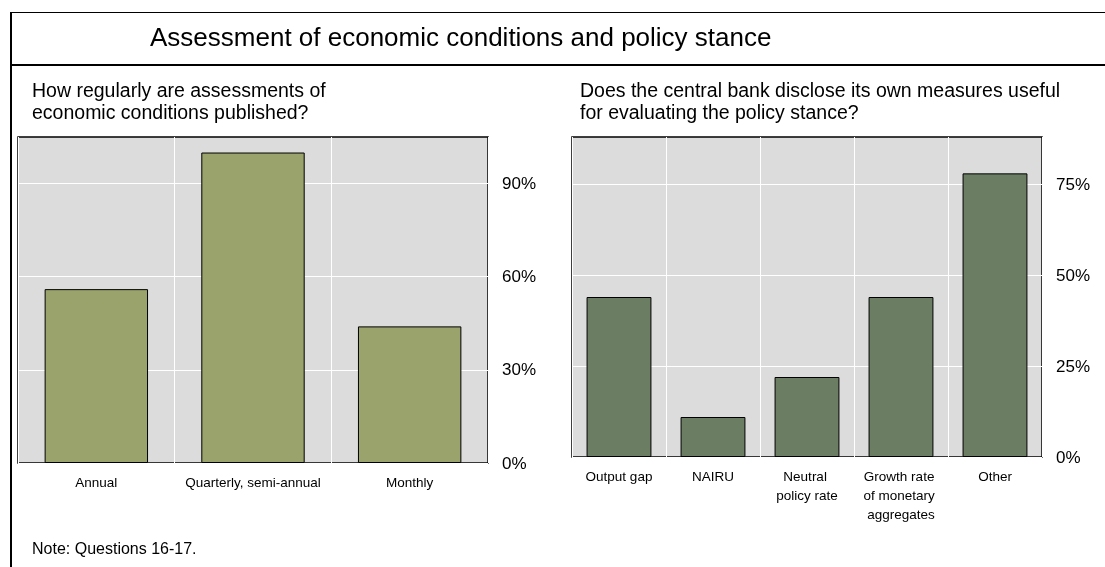  What do you see at coordinates (519, 370) in the screenshot?
I see `y-tick-label: 30%` at bounding box center [519, 370].